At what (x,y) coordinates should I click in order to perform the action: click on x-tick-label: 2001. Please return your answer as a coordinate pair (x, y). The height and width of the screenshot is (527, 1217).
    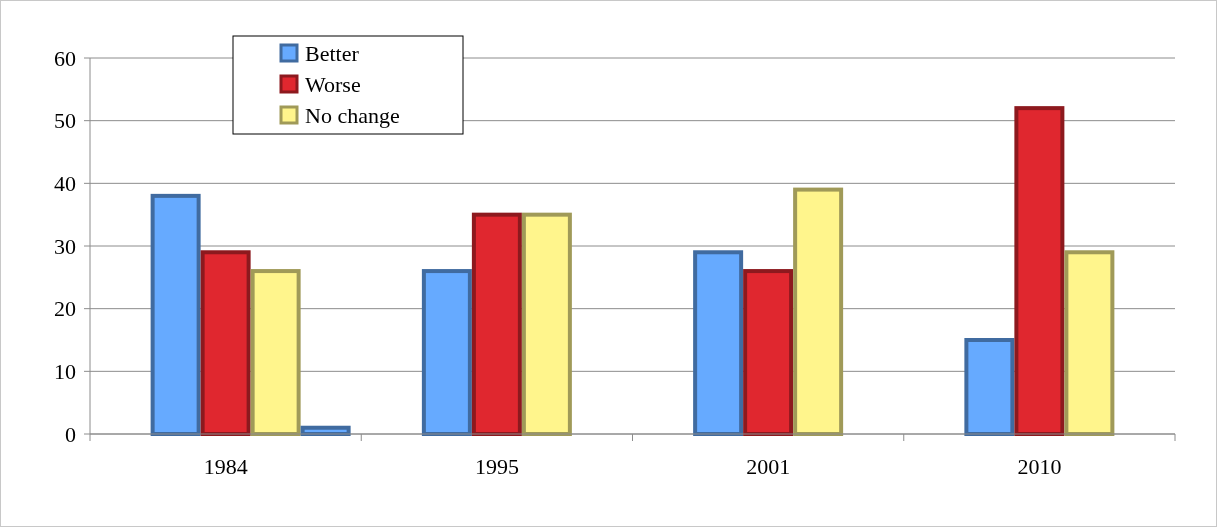
    Looking at the image, I should click on (768, 466).